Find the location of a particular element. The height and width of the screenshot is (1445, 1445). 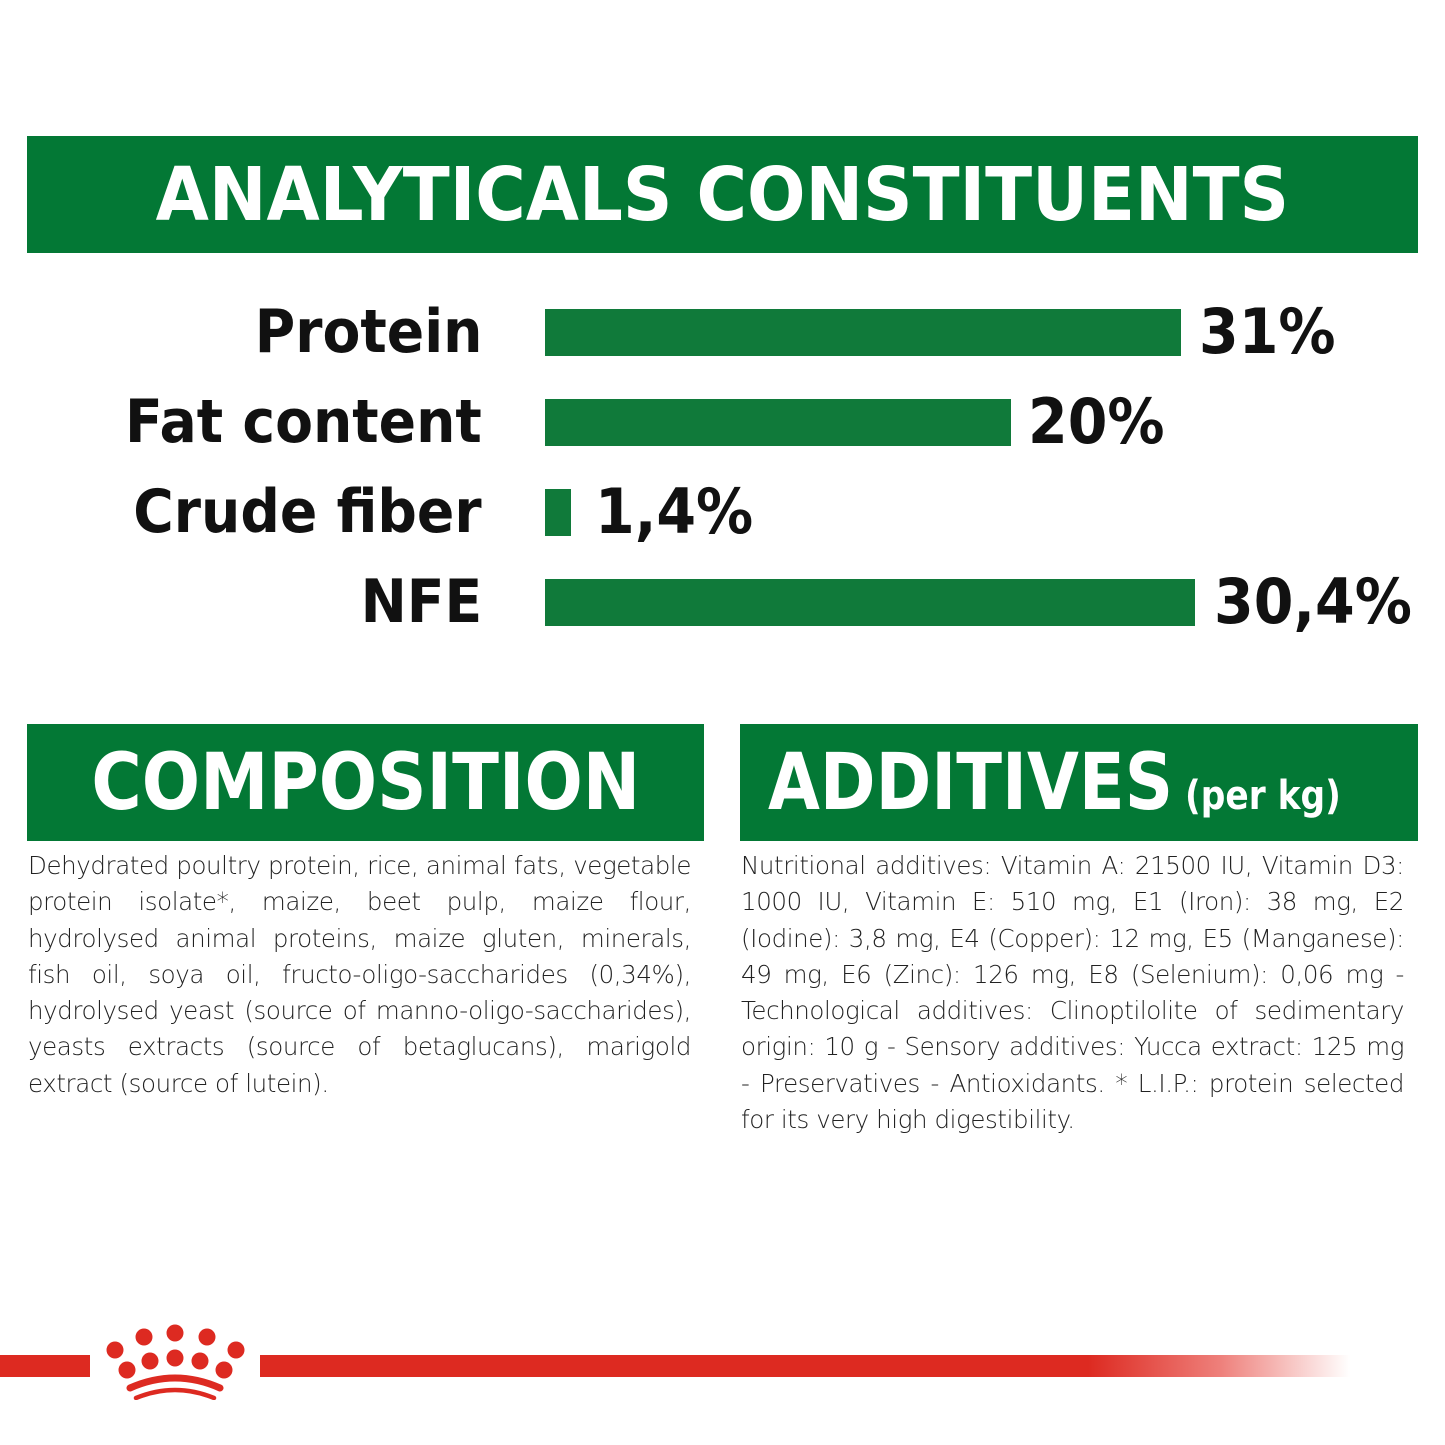

analytical-constituents-title: ANALYTICALS CONSTITUENTS is located at coordinates (722, 194).